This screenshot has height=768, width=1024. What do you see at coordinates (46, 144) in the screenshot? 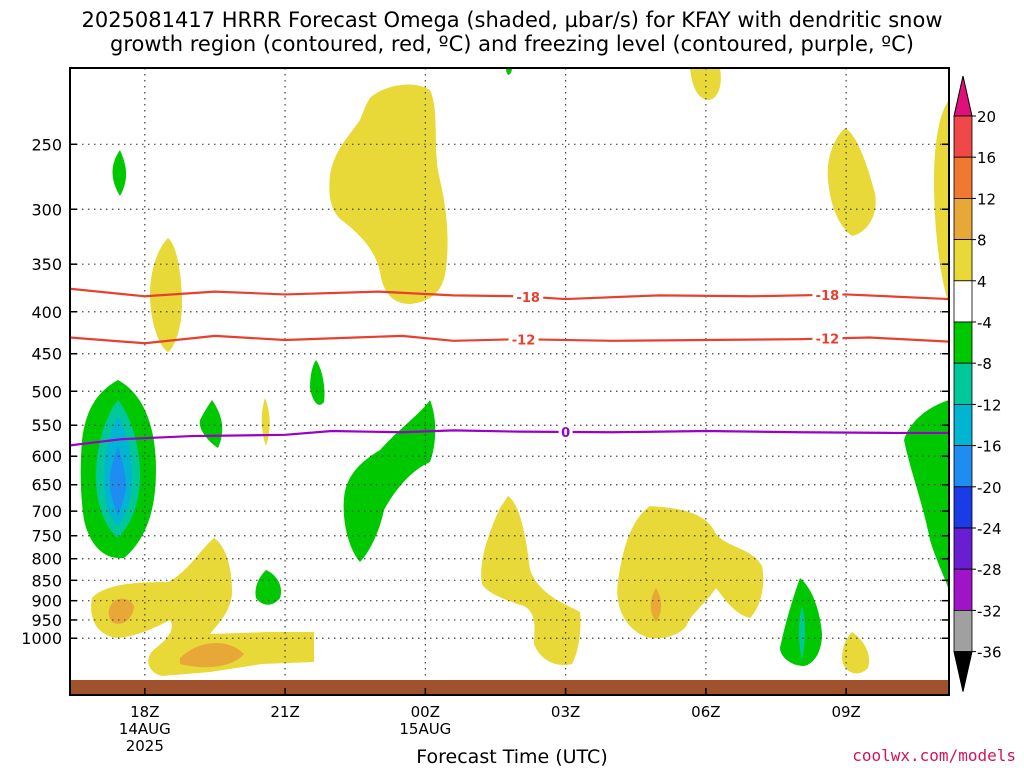
I see `y-tick-label: 250` at bounding box center [46, 144].